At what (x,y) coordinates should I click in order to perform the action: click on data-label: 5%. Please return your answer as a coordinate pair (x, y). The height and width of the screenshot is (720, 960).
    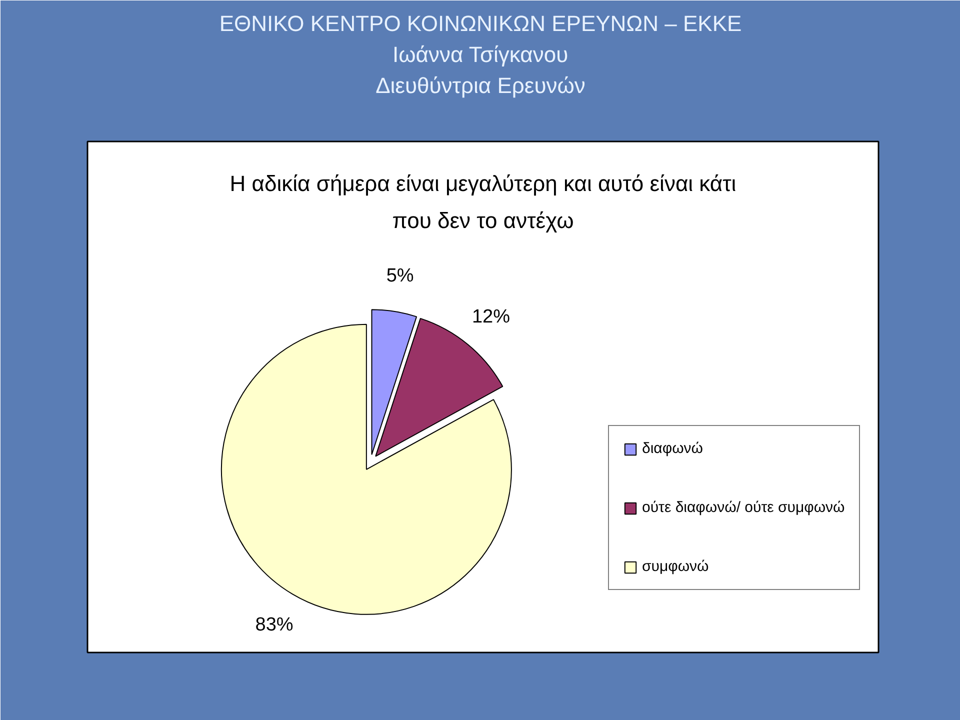
    Looking at the image, I should click on (400, 275).